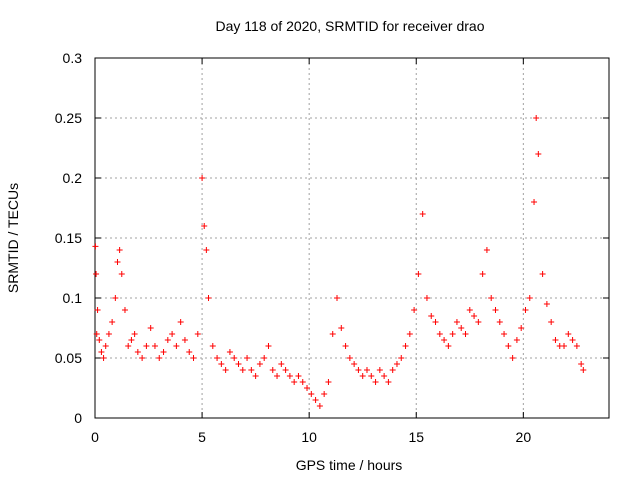  I want to click on y-tick-label: 0, so click(78, 418).